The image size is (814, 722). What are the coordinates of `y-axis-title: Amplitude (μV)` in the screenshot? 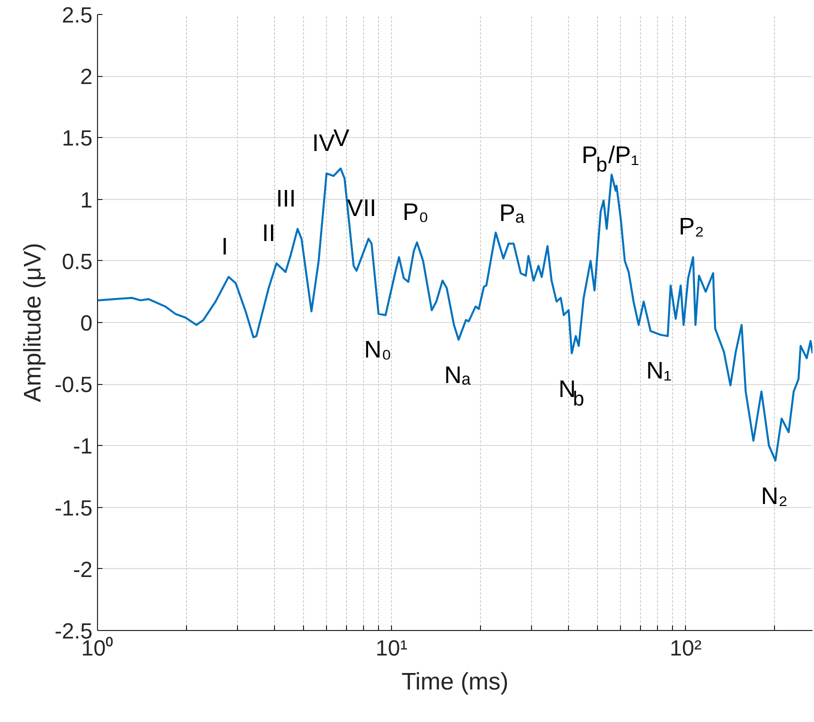 It's located at (33, 322).